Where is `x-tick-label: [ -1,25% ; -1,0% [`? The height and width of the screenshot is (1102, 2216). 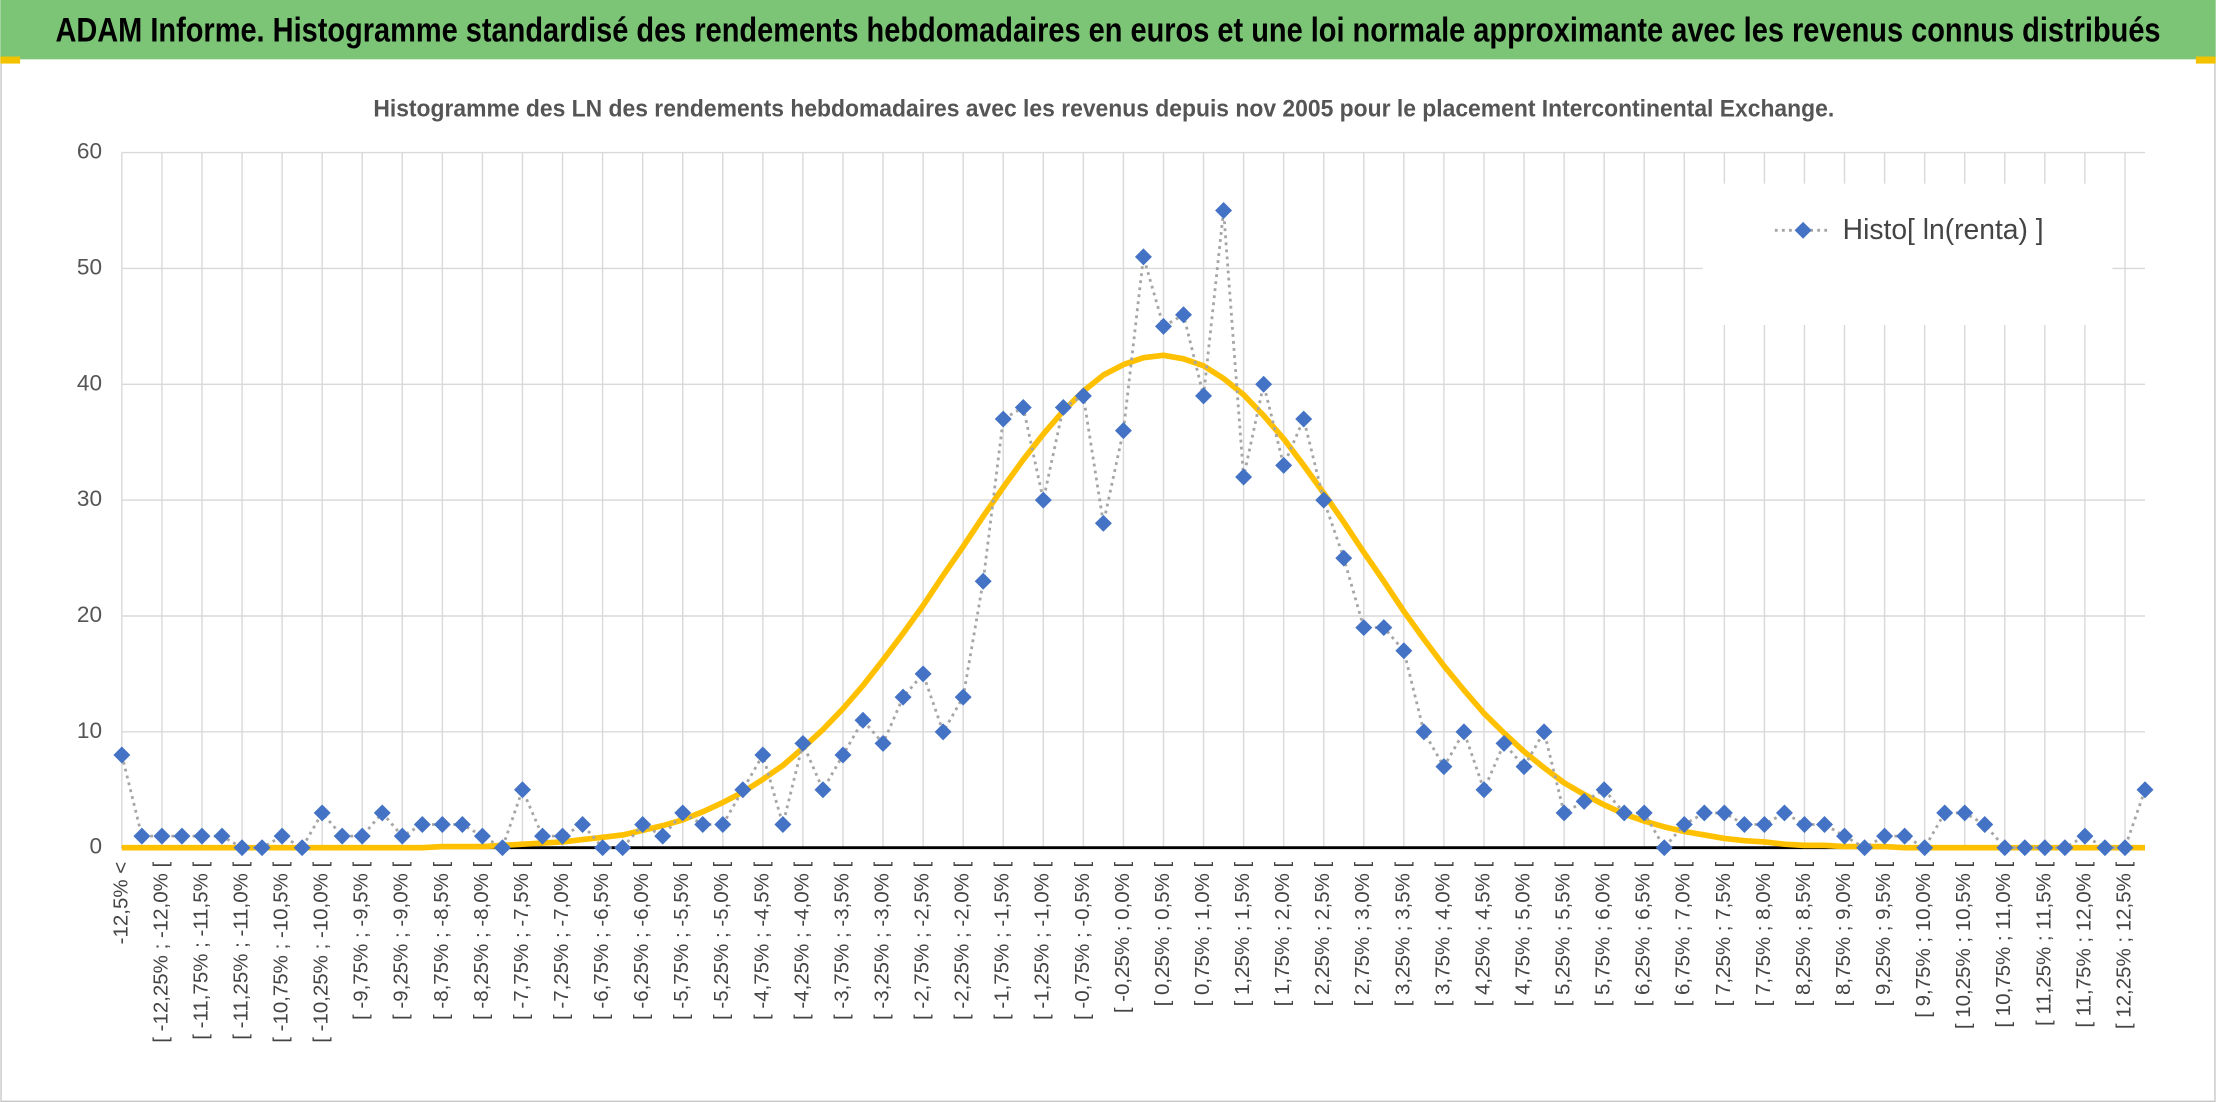
x-tick-label: [ -1,25% ; -1,0% [ is located at coordinates (1042, 941).